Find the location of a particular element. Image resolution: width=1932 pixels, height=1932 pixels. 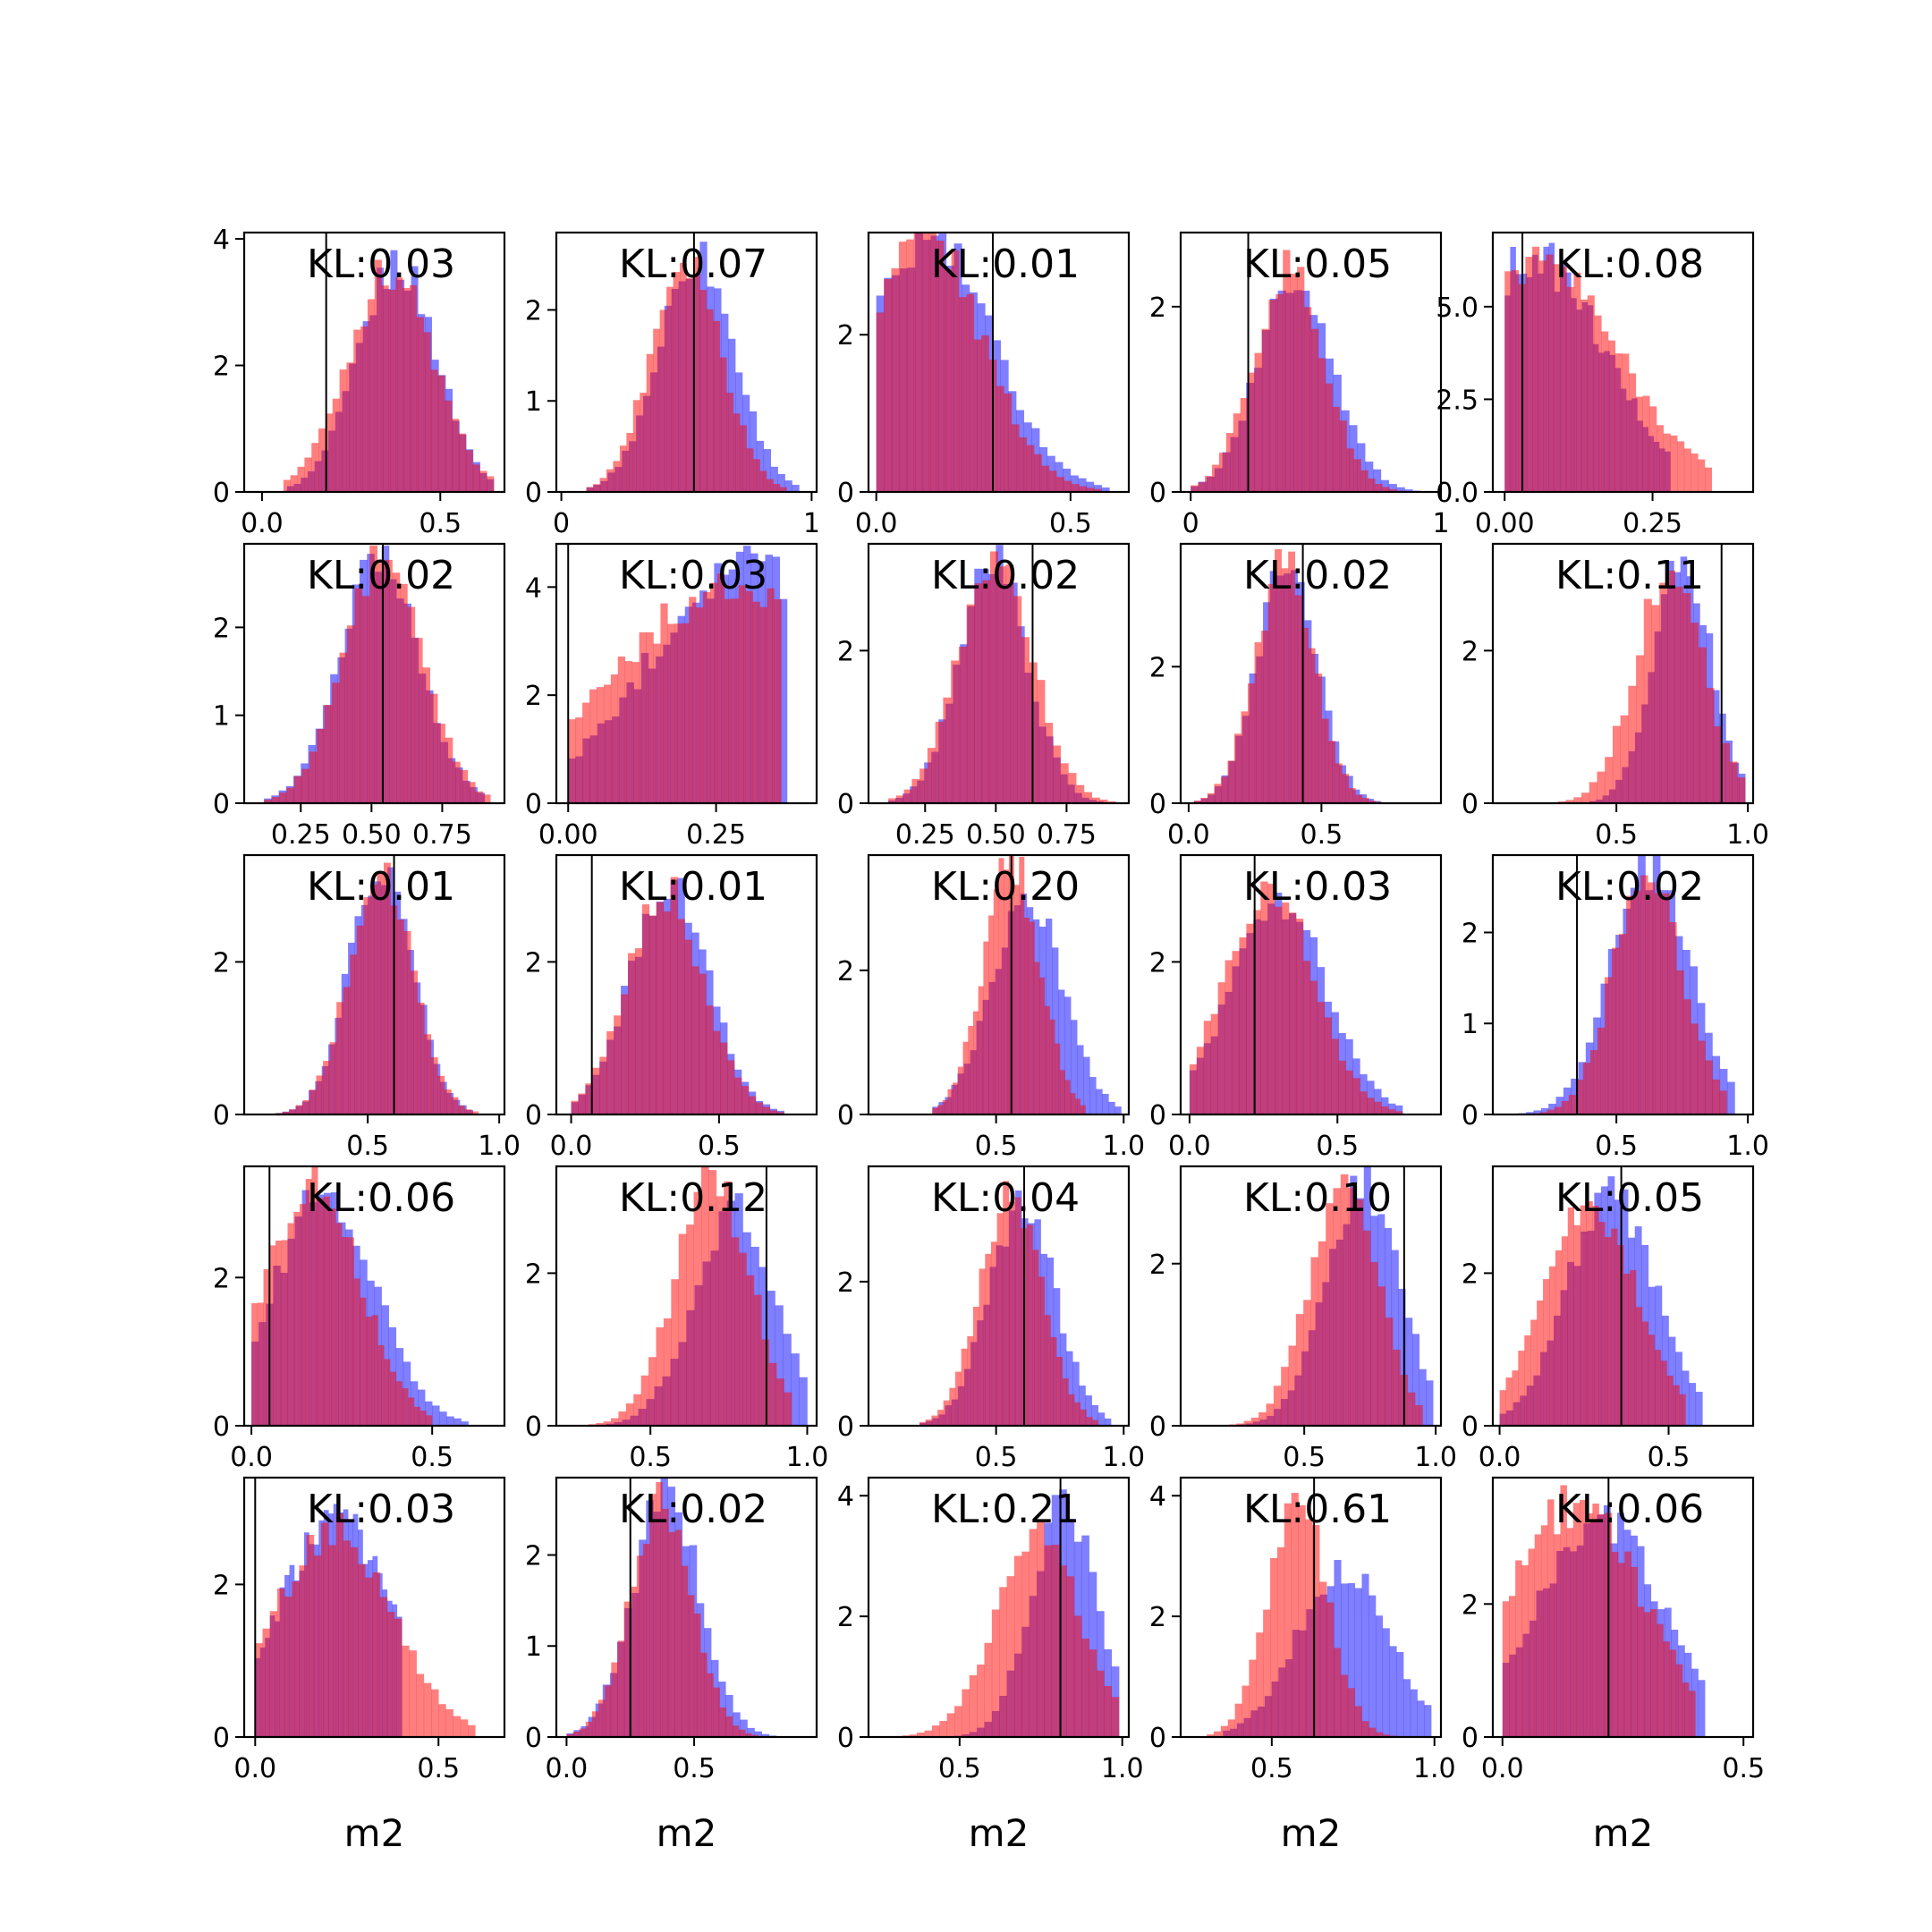

red-histogram is located at coordinates (678, 1296).